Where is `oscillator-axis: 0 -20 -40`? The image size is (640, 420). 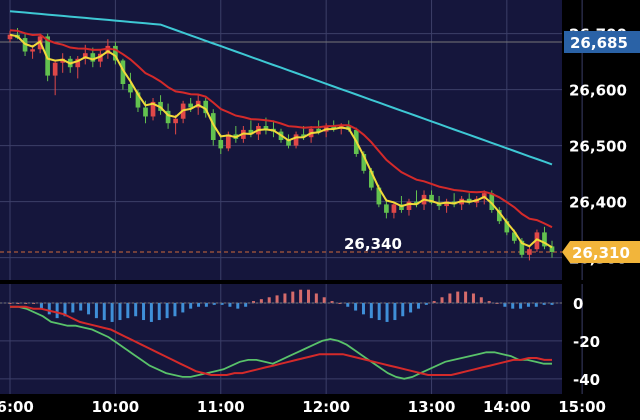 oscillator-axis: 0 -20 -40 is located at coordinates (586, 342).